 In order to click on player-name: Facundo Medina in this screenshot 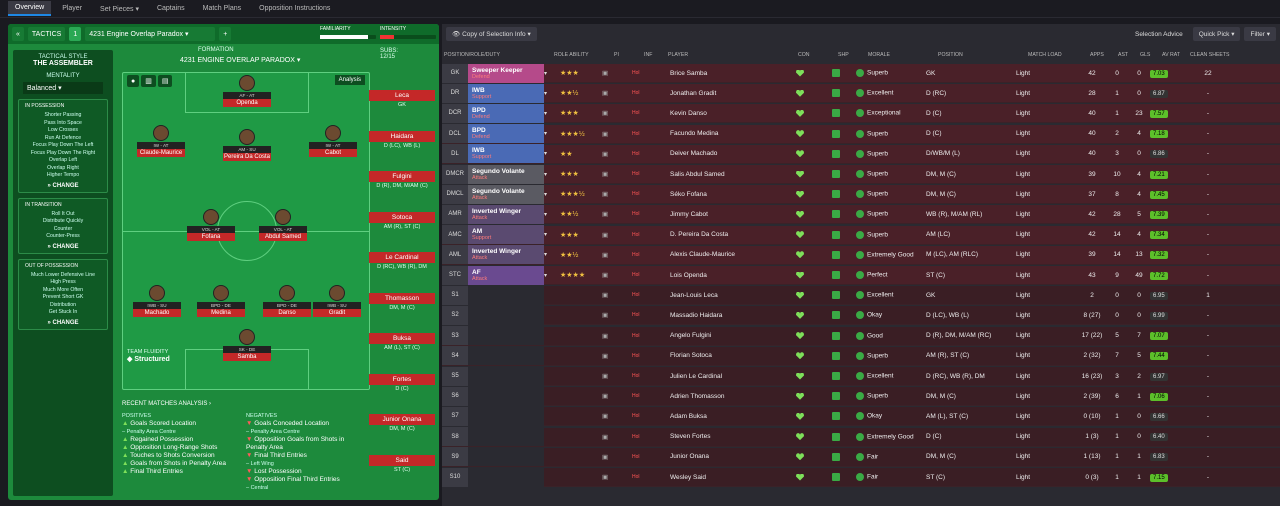, I will do `click(694, 134)`.